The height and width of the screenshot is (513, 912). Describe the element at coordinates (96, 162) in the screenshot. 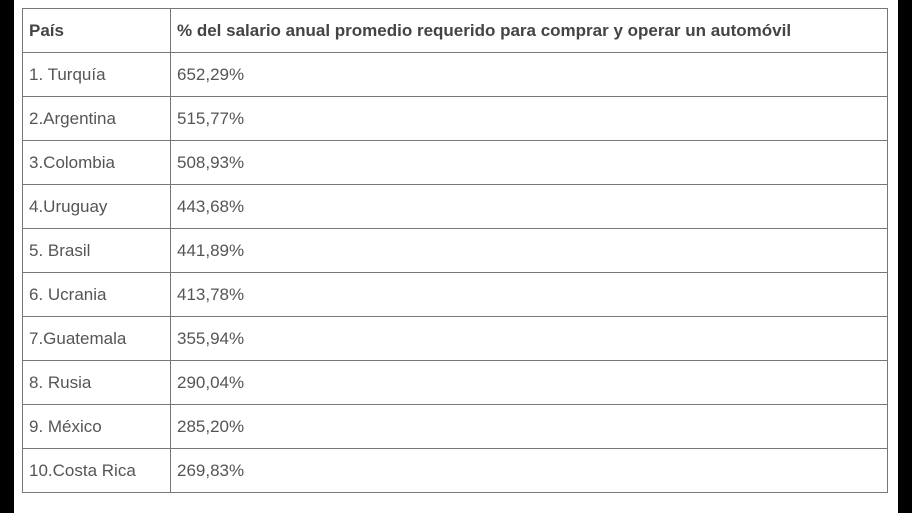

I see `country-cell: 3.Colombia` at that location.